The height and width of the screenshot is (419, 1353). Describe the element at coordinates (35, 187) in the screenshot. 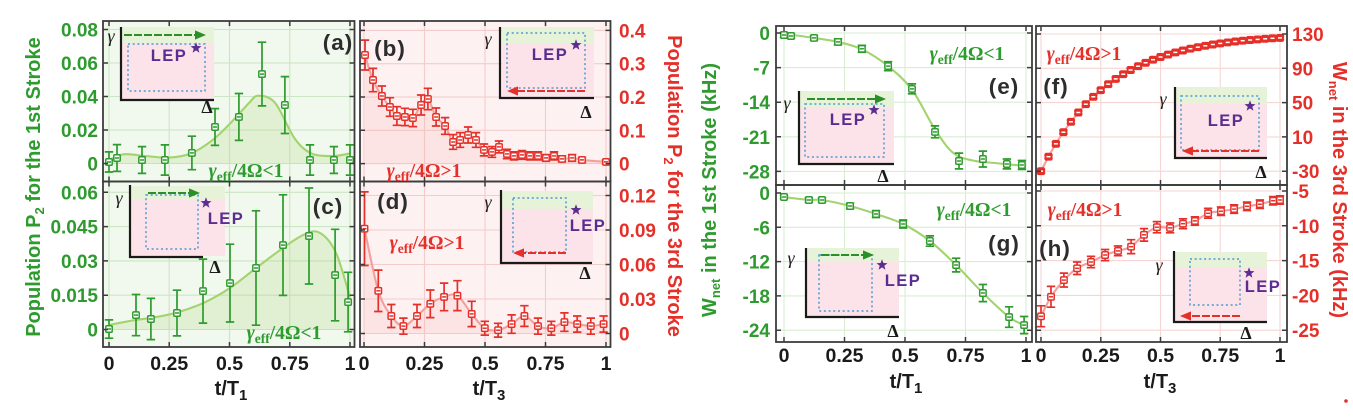

I see `svg-text:Population P2 for the 1st Stro: Population P2 for the 1st Stroke` at that location.